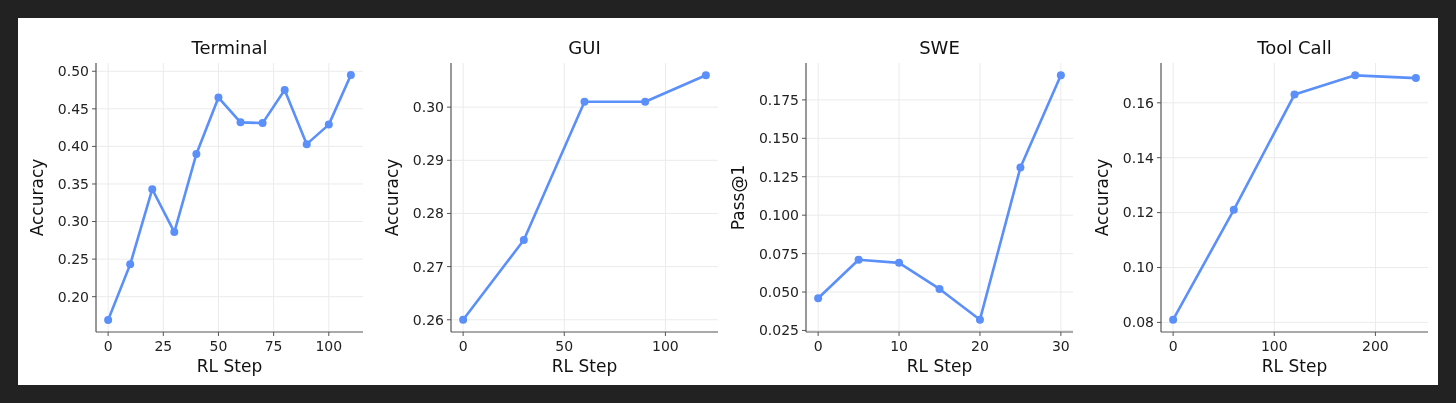 The height and width of the screenshot is (403, 1456). I want to click on y-tick-label: 0.25, so click(73, 259).